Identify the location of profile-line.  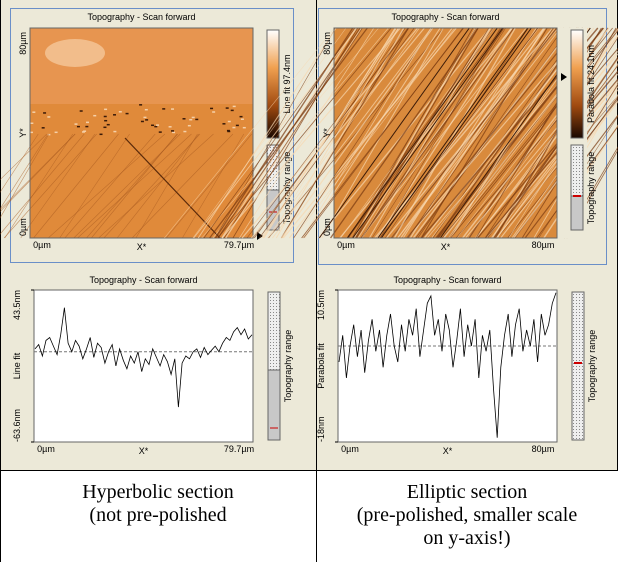
(447, 365).